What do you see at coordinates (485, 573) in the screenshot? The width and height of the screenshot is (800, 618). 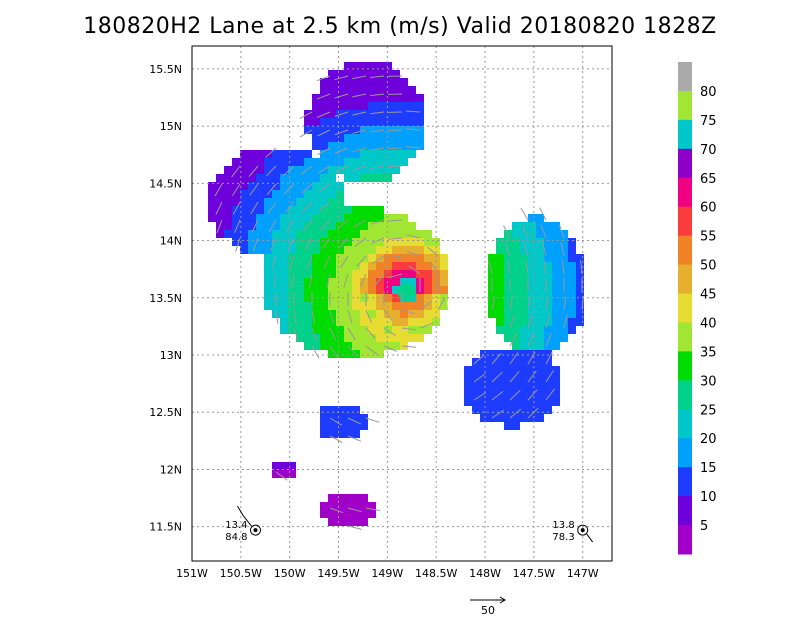 I see `x-tick-label: 148W` at bounding box center [485, 573].